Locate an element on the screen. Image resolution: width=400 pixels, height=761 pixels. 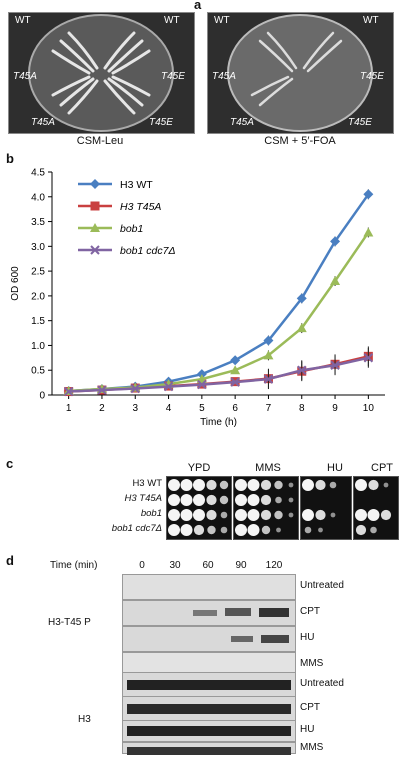
time-30: 30 is located at coordinates (175, 565).